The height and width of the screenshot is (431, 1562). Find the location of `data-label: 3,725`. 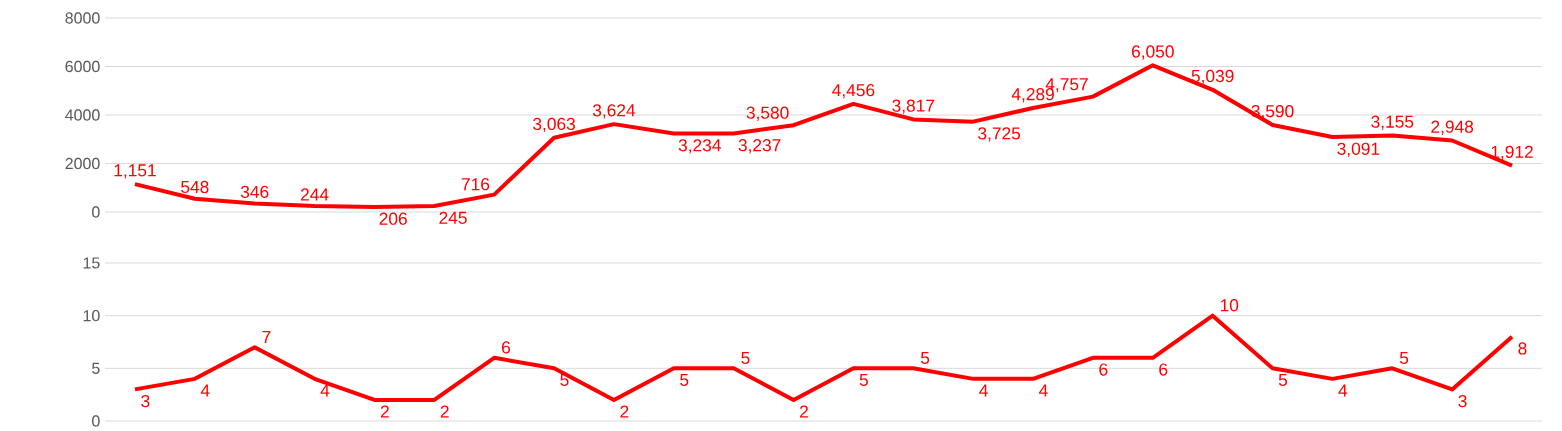

data-label: 3,725 is located at coordinates (999, 134).